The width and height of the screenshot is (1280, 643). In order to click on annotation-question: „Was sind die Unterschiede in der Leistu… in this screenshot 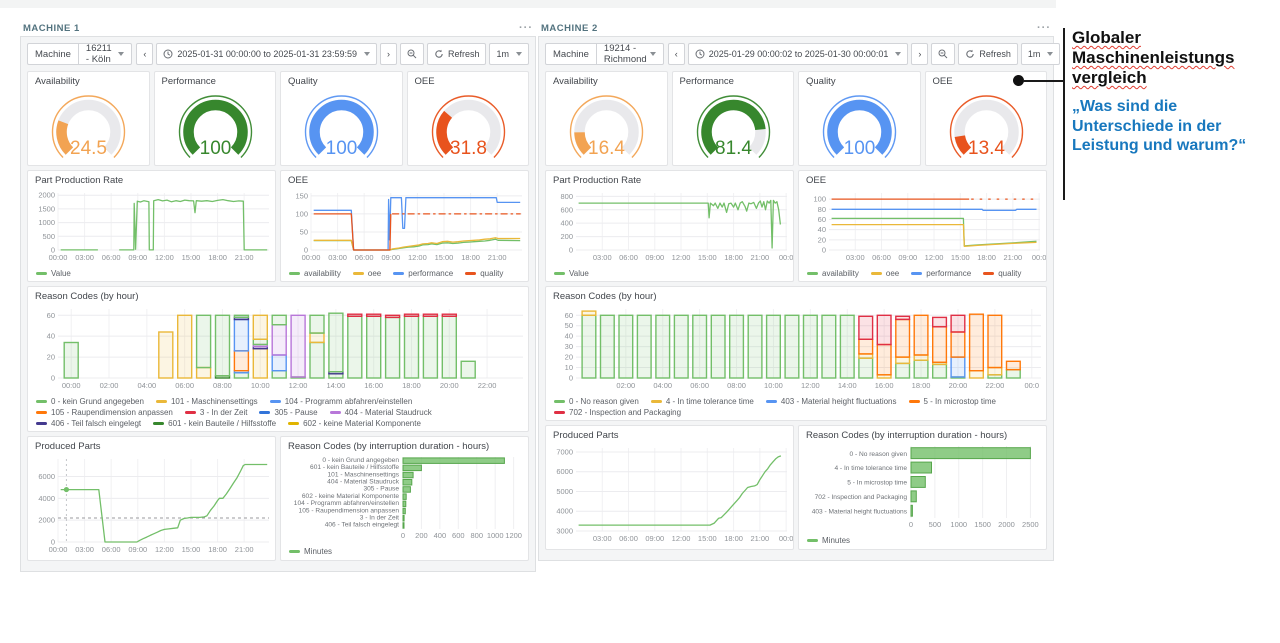, I will do `click(1159, 126)`.